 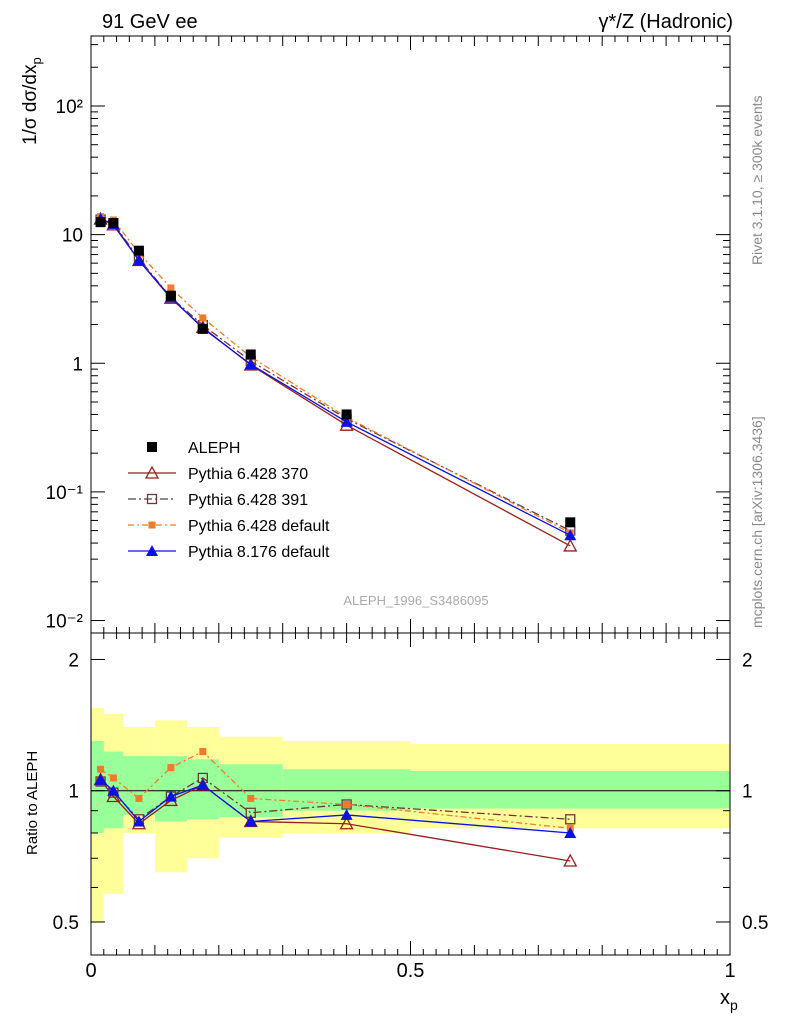 I want to click on ratio-y-tick-label: 0.5, so click(x=66, y=923).